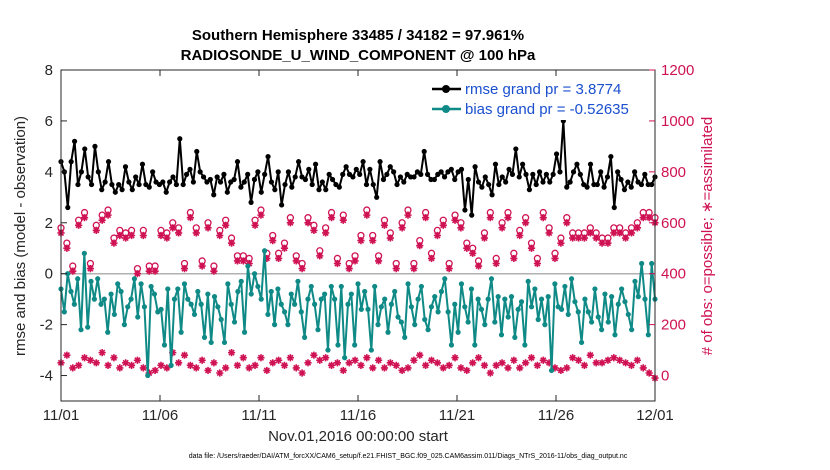  I want to click on y-tick-label-right: 600, so click(673, 223).